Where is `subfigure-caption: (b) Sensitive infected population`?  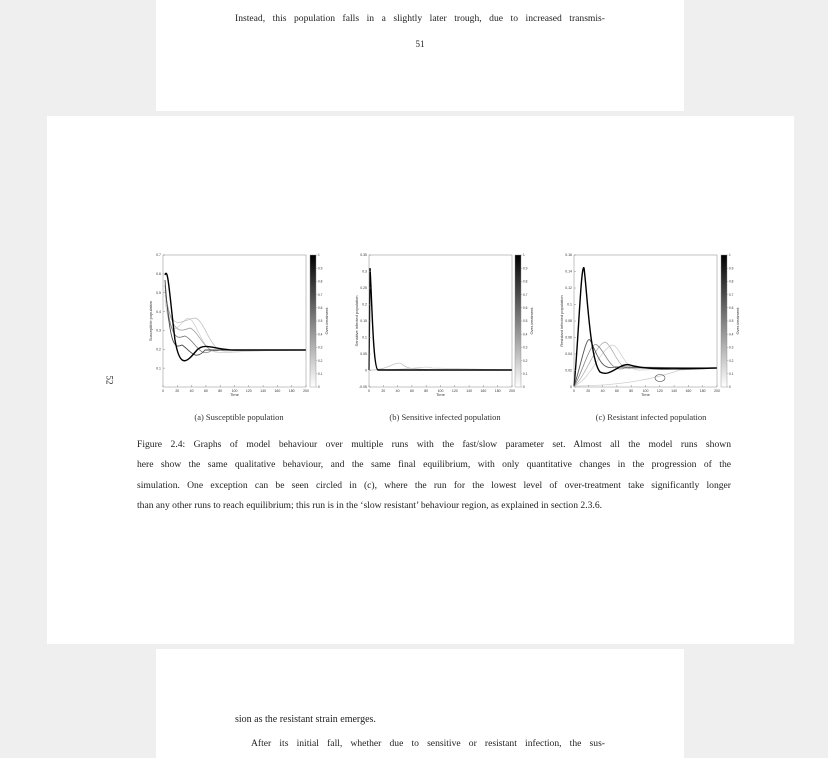 subfigure-caption: (b) Sensitive infected population is located at coordinates (445, 417).